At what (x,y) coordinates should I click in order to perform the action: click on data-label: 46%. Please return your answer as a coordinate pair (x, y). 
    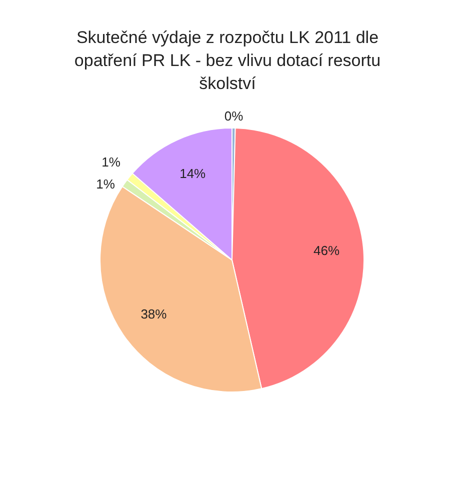
    Looking at the image, I should click on (327, 250).